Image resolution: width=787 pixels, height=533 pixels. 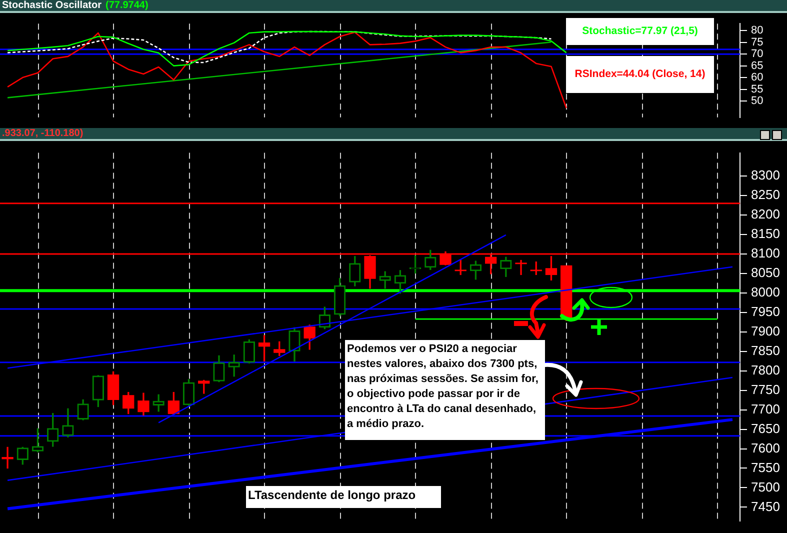 I want to click on y-tick-label: 7500, so click(x=765, y=486).